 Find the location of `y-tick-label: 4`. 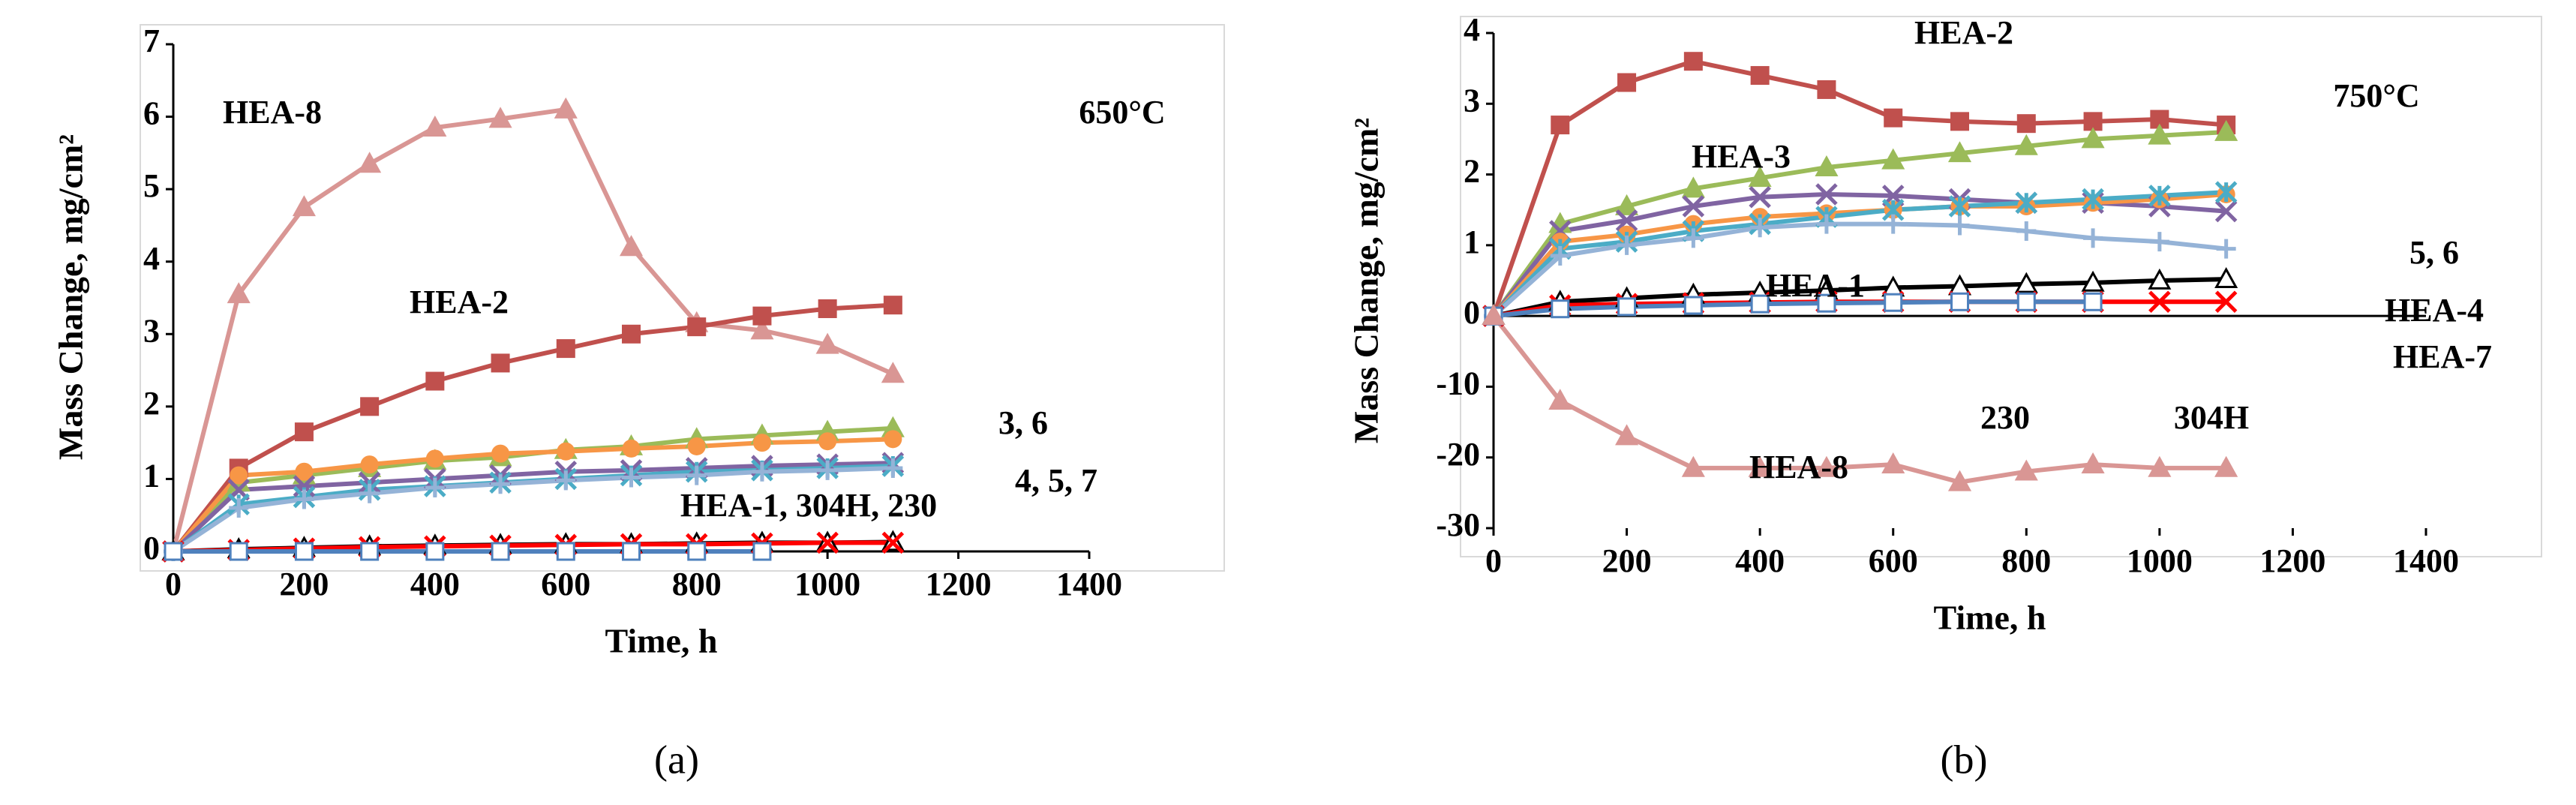

y-tick-label: 4 is located at coordinates (1472, 29).